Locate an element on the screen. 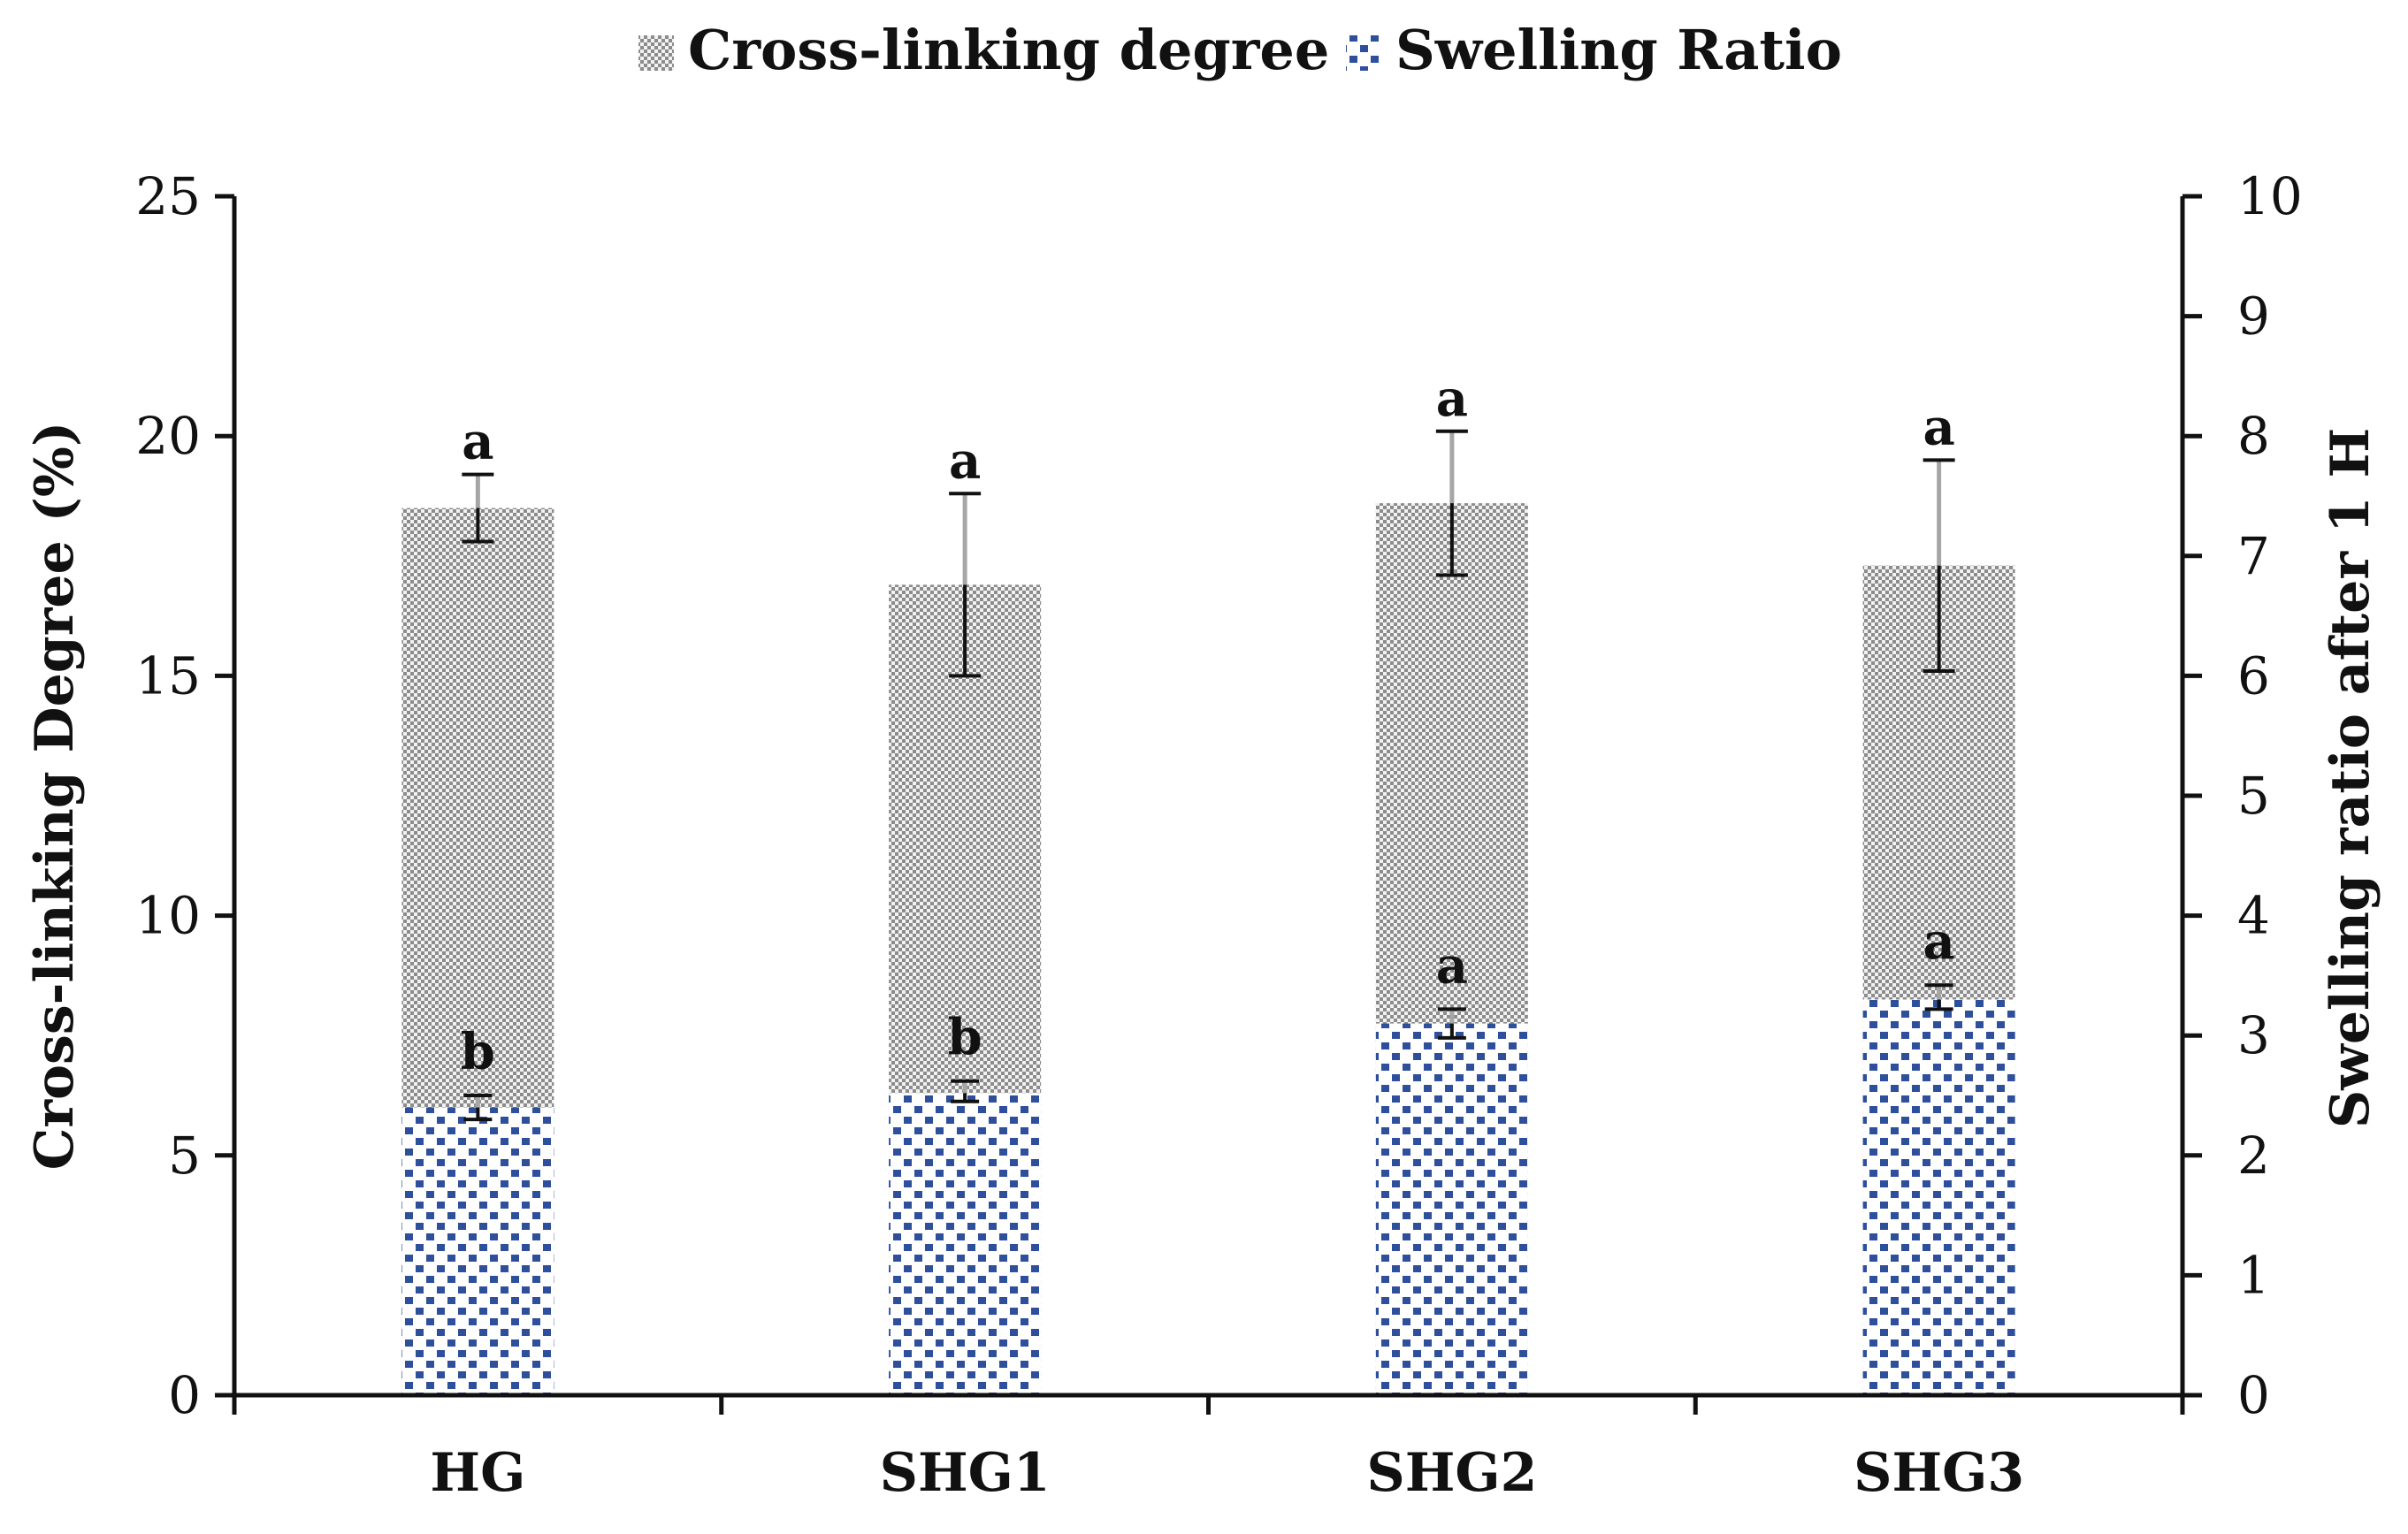 This screenshot has width=2408, height=1534. legend-item-cross-linking: Cross-linking degree is located at coordinates (983, 50).